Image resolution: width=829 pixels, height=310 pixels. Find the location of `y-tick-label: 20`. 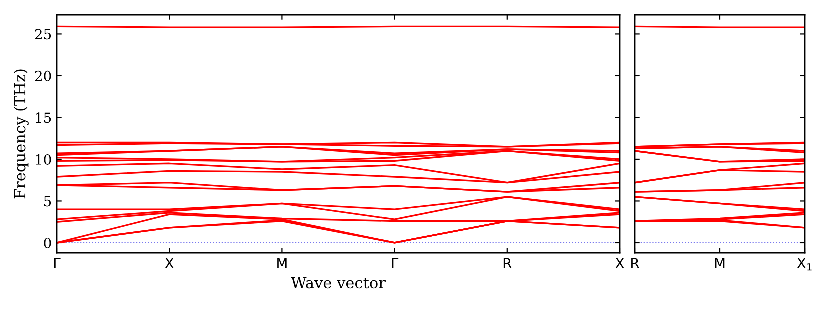

y-tick-label: 20 is located at coordinates (43, 76).